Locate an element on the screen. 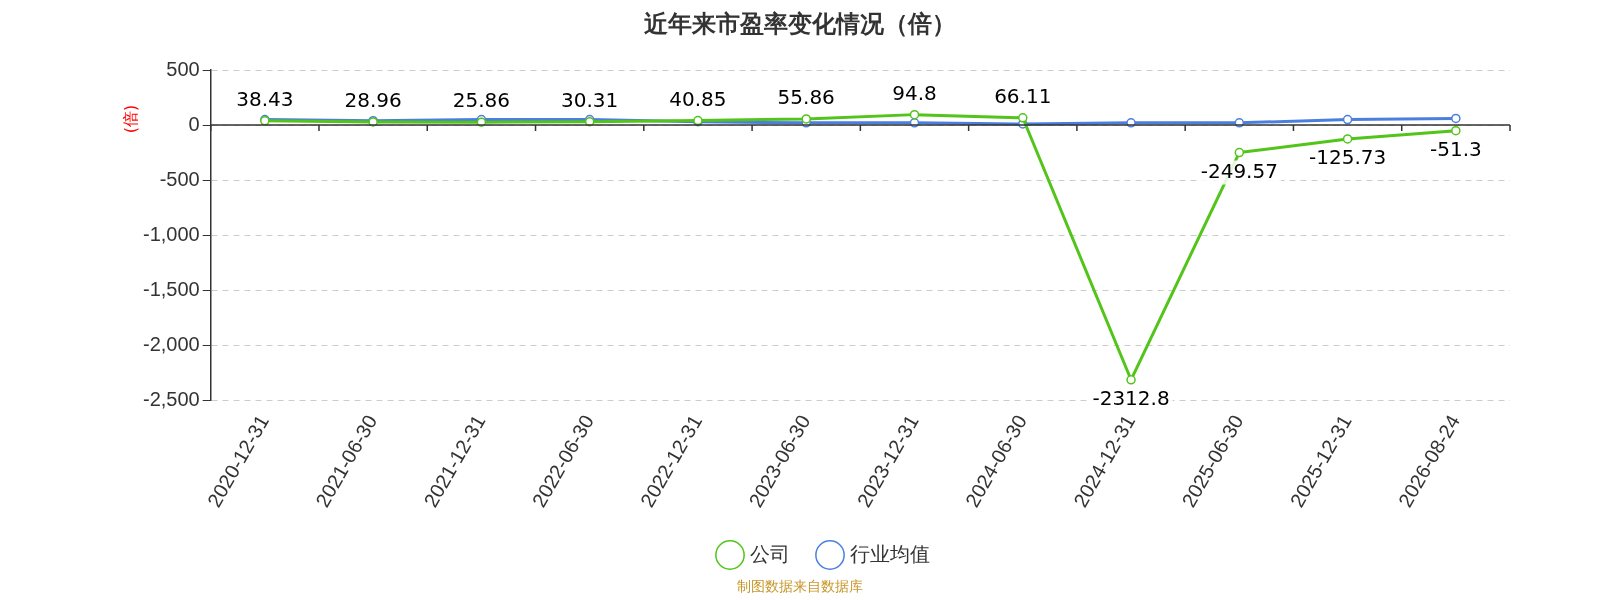 The height and width of the screenshot is (600, 1600). y-tick-label: -2,000 is located at coordinates (171, 343).